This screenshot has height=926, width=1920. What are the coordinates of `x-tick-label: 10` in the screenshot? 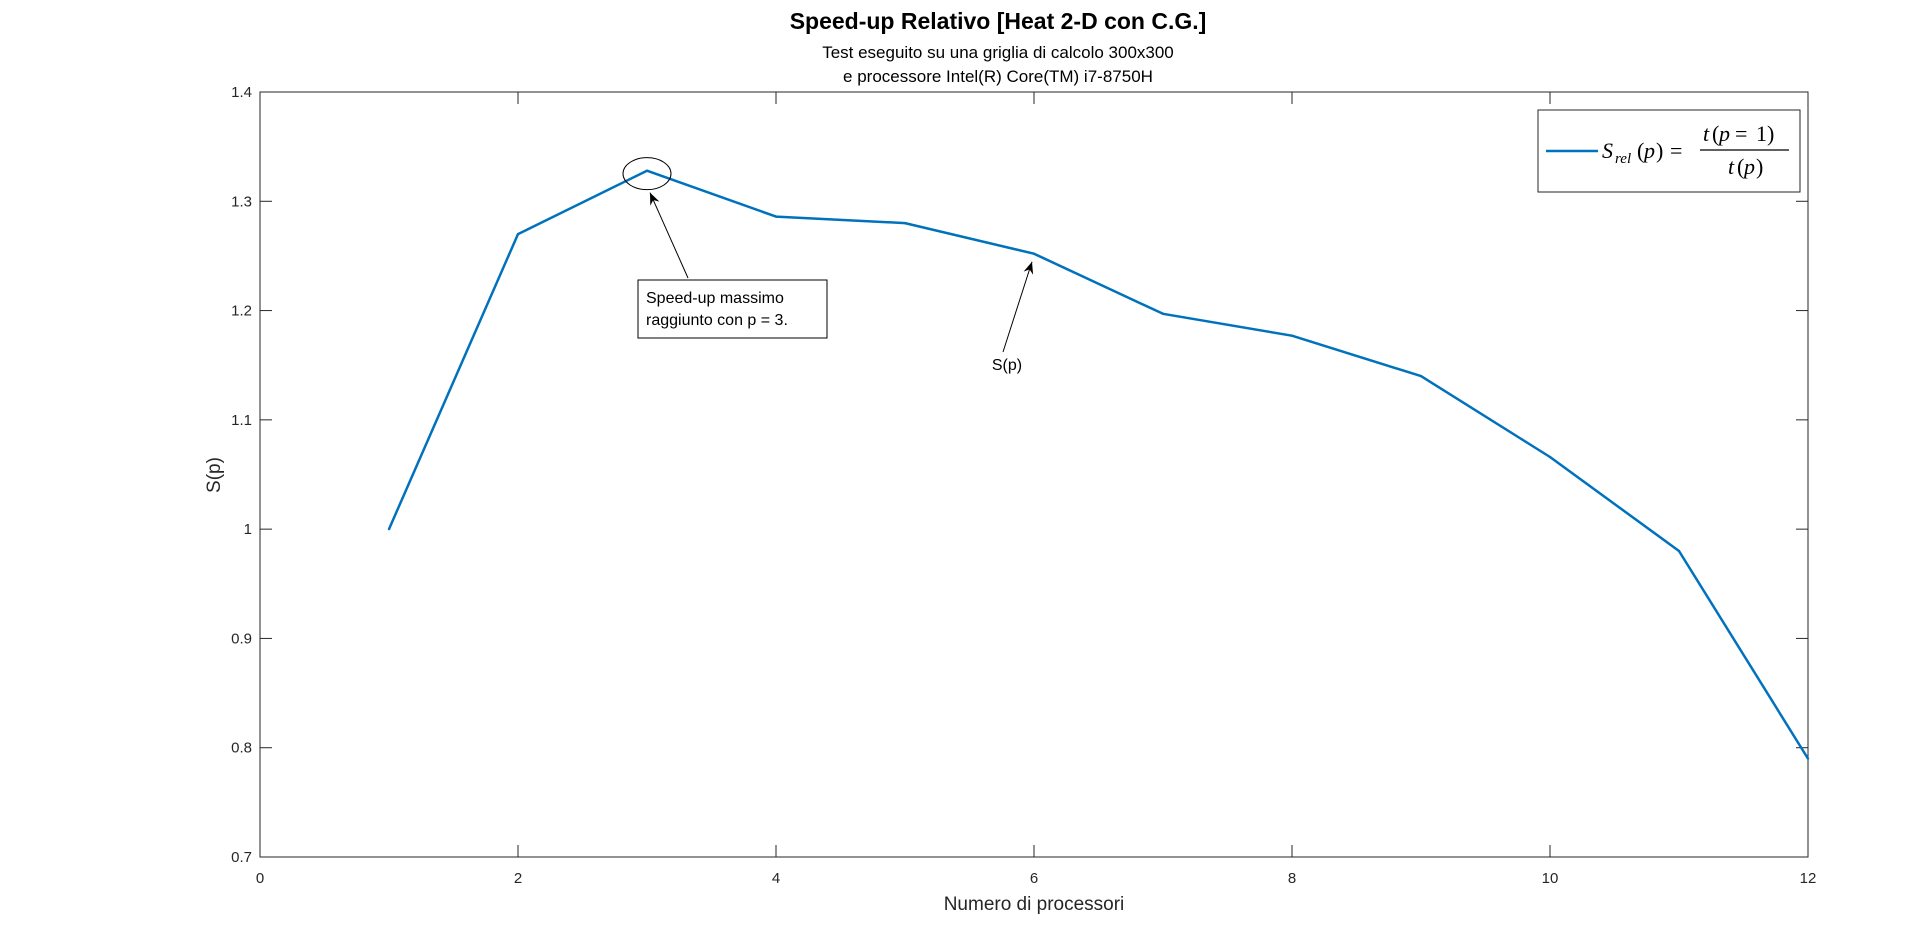 It's located at (1550, 878).